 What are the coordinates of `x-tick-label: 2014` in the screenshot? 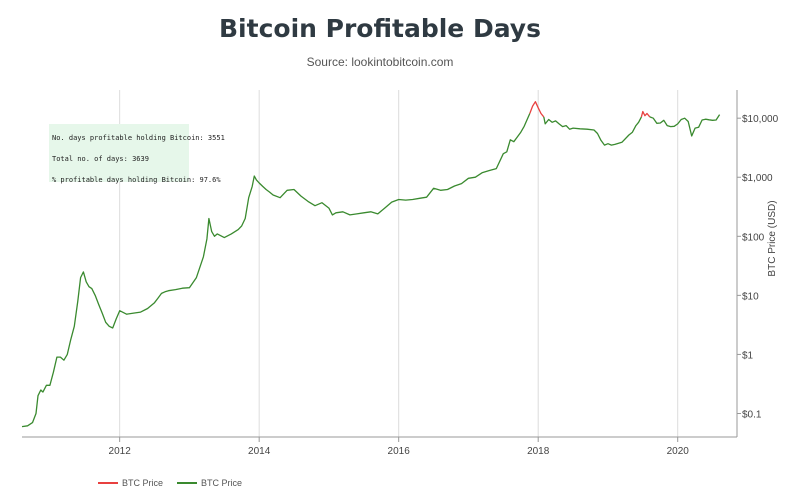 It's located at (259, 451).